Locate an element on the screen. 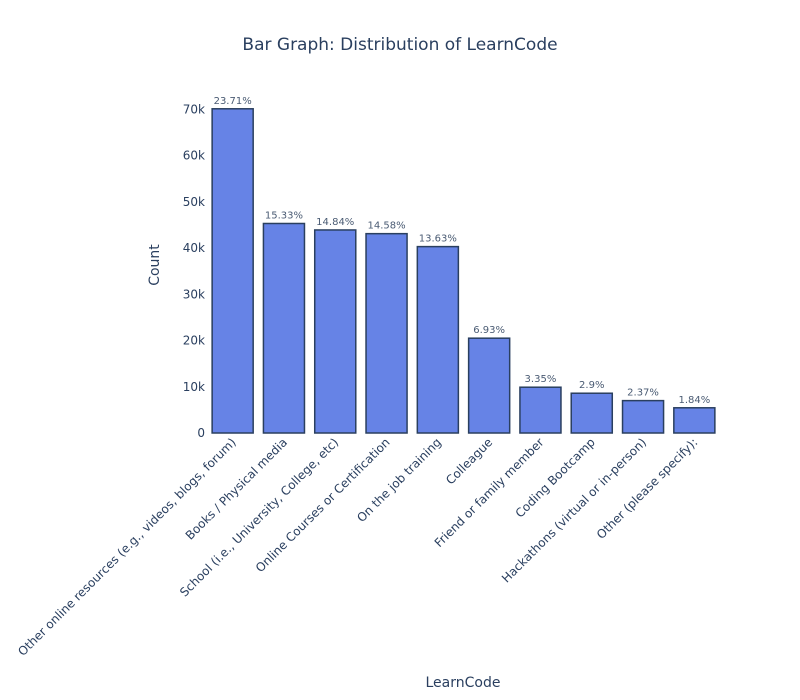 This screenshot has width=800, height=700. bar-value-label: 15.33% is located at coordinates (284, 215).